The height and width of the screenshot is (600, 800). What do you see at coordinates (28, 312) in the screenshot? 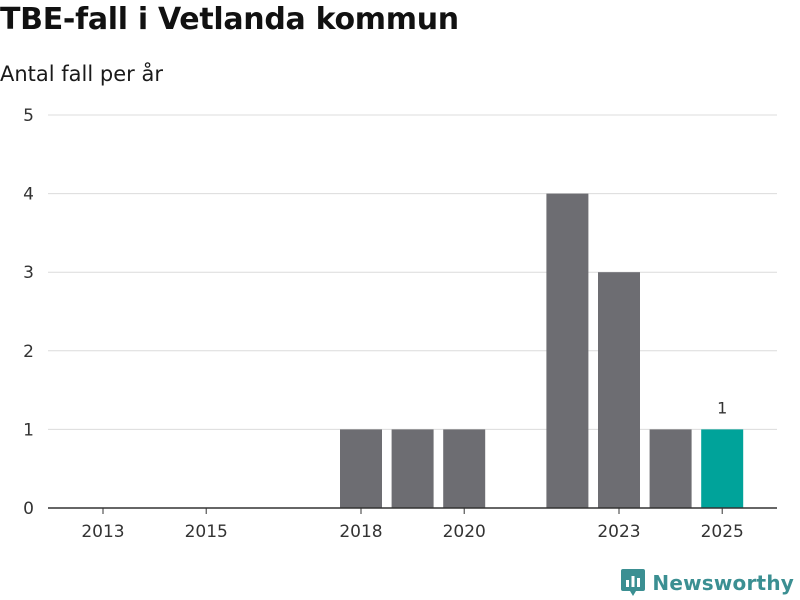
I see `y-axis-ticks: 0 1 2 3 4 5` at bounding box center [28, 312].